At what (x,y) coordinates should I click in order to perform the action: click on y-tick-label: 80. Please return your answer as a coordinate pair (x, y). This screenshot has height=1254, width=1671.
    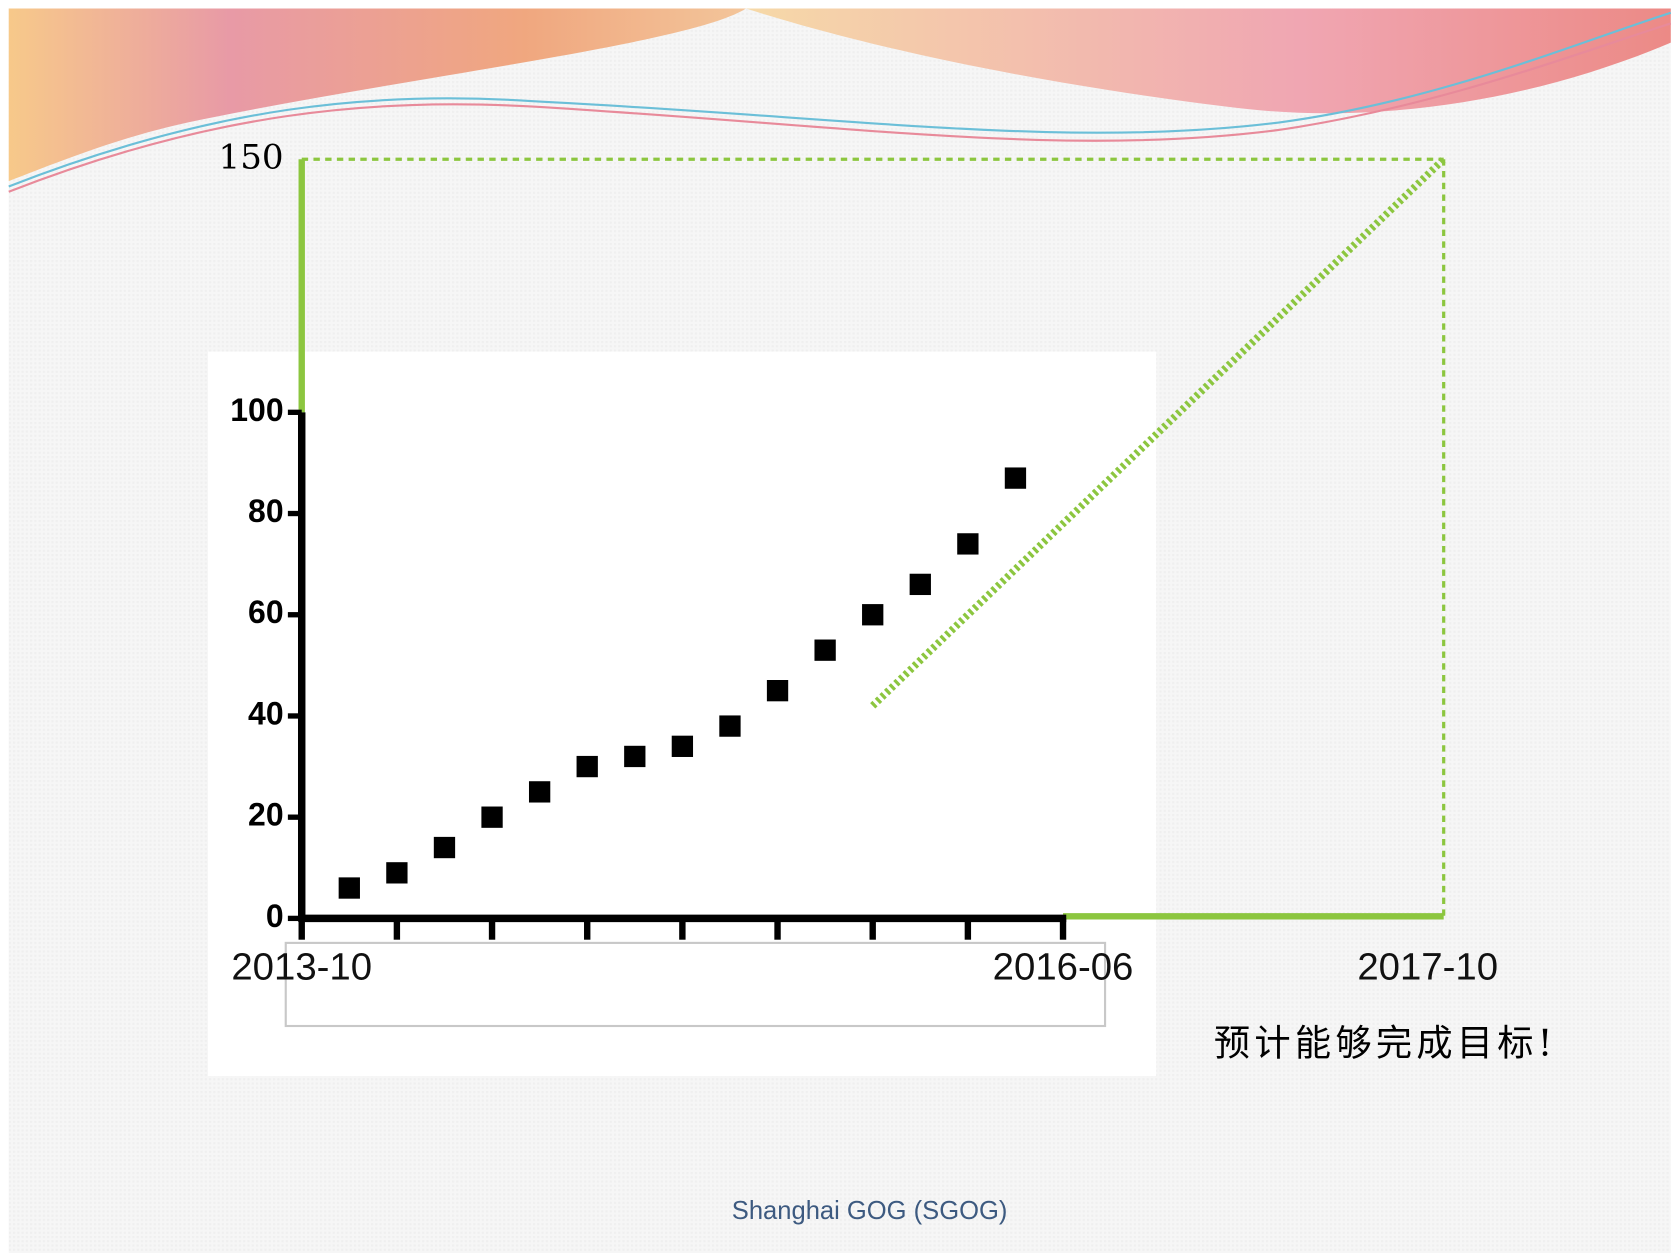
    Looking at the image, I should click on (266, 511).